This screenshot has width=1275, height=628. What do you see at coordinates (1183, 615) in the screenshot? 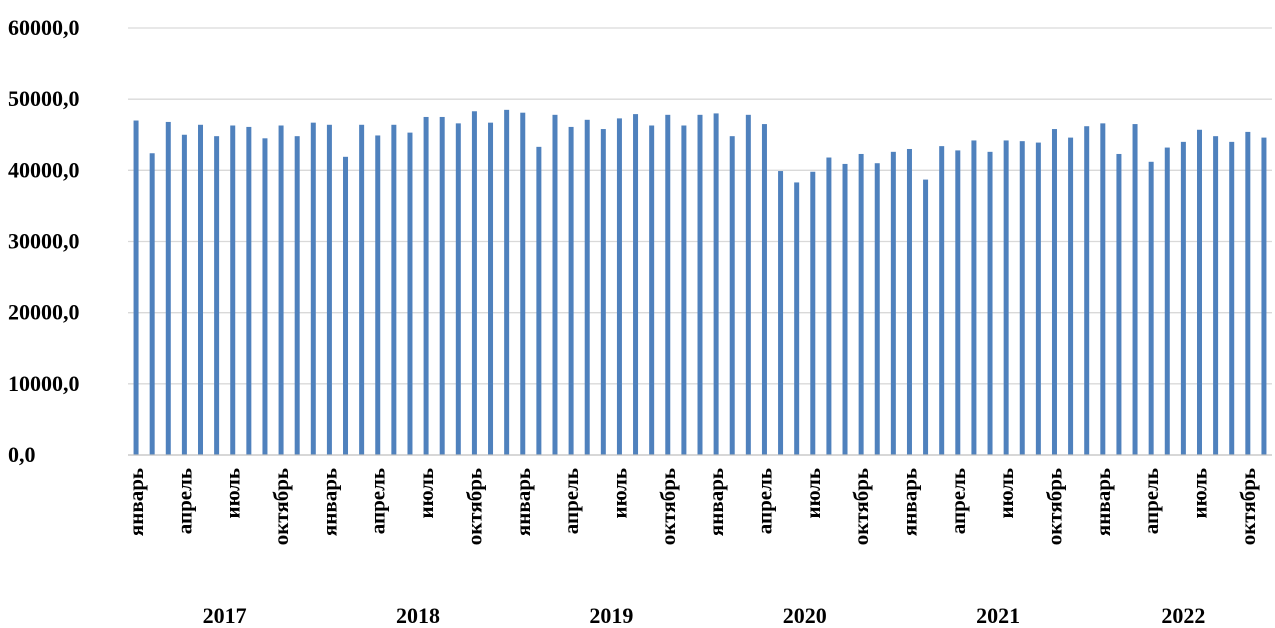
I see `x-year-label: 2022` at bounding box center [1183, 615].